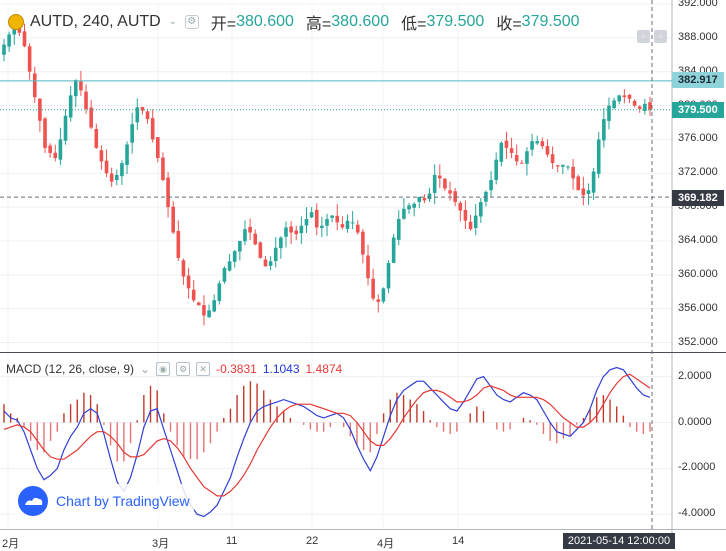 The width and height of the screenshot is (726, 551). What do you see at coordinates (70, 369) in the screenshot?
I see `macd-label: MACD (12, 26, close, 9)` at bounding box center [70, 369].